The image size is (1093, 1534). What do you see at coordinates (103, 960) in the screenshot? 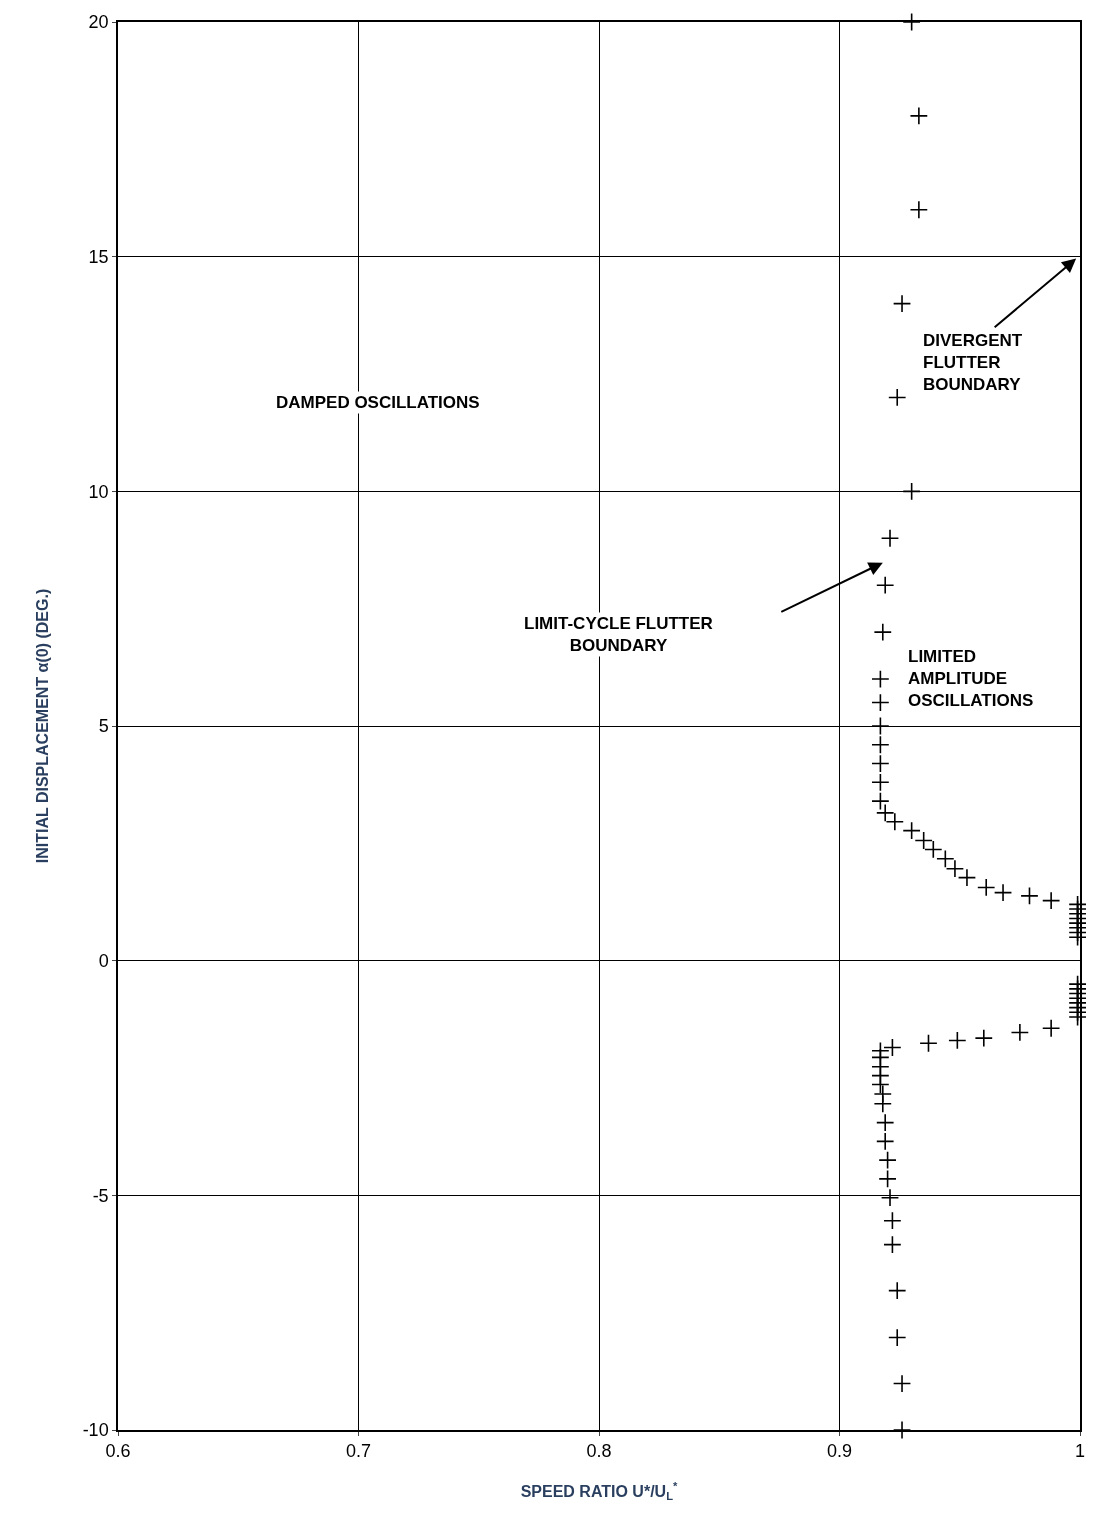
I see `y-tick-label: 0` at bounding box center [103, 960].